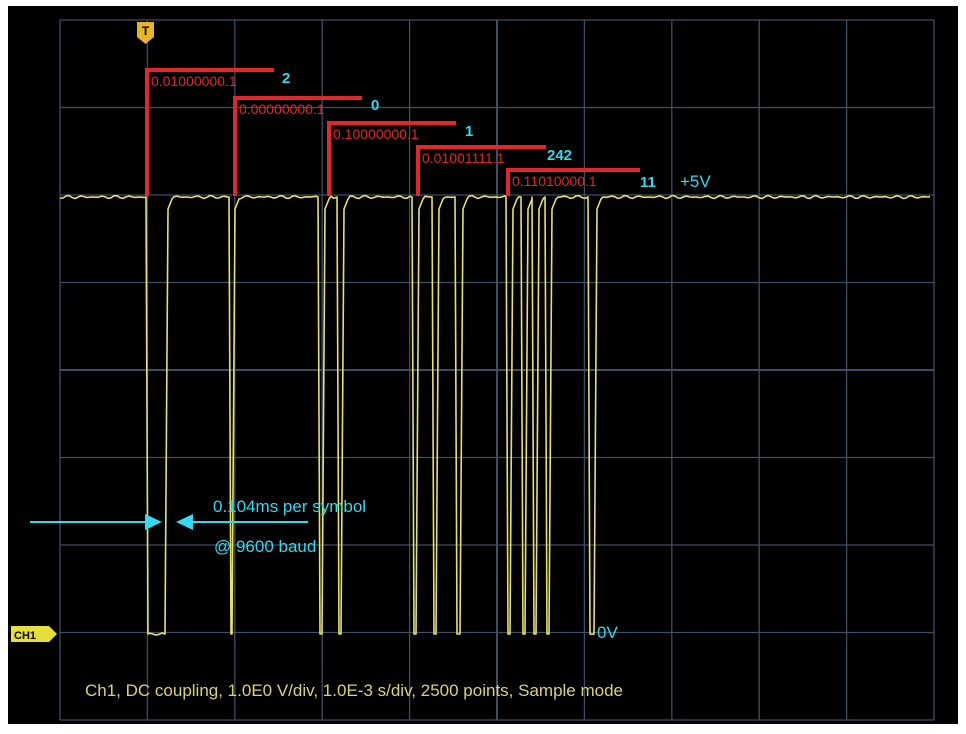  Describe the element at coordinates (376, 134) in the screenshot. I see `decoded-byte-bits: 0.10000000.1` at that location.